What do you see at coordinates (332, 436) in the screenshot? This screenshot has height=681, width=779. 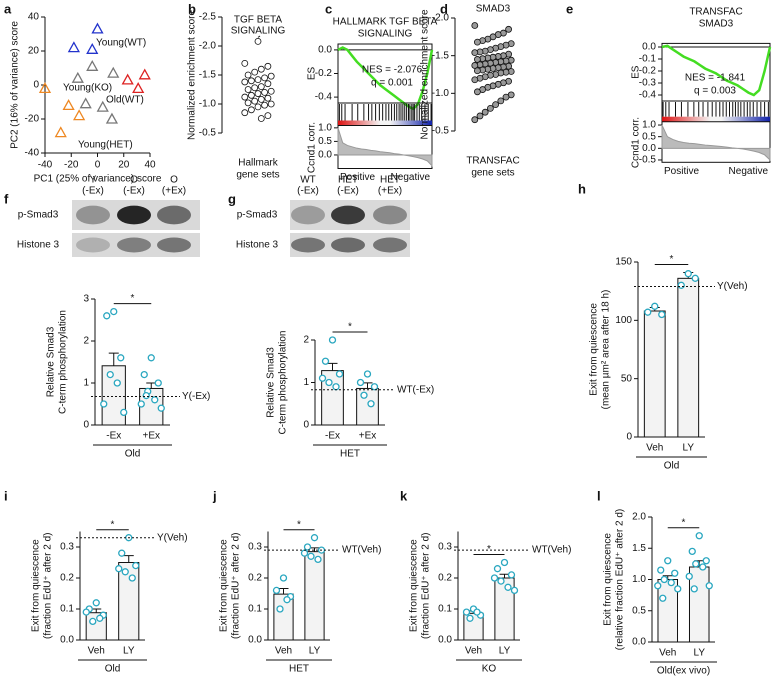 I see `x-tick-label: -Ex` at bounding box center [332, 436].